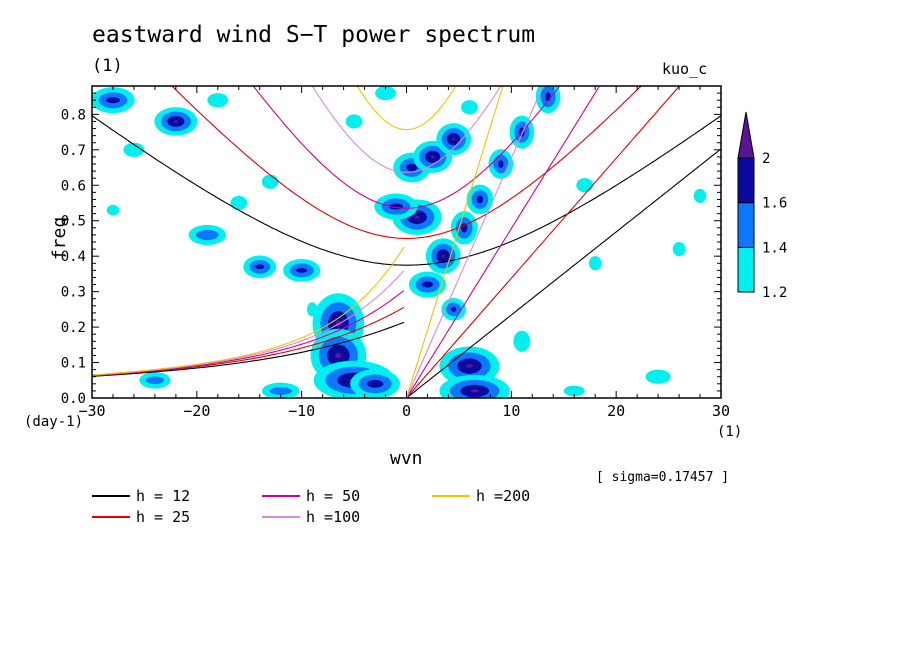 The height and width of the screenshot is (654, 904). I want to click on mrg-branch-h25, so click(248, 341).